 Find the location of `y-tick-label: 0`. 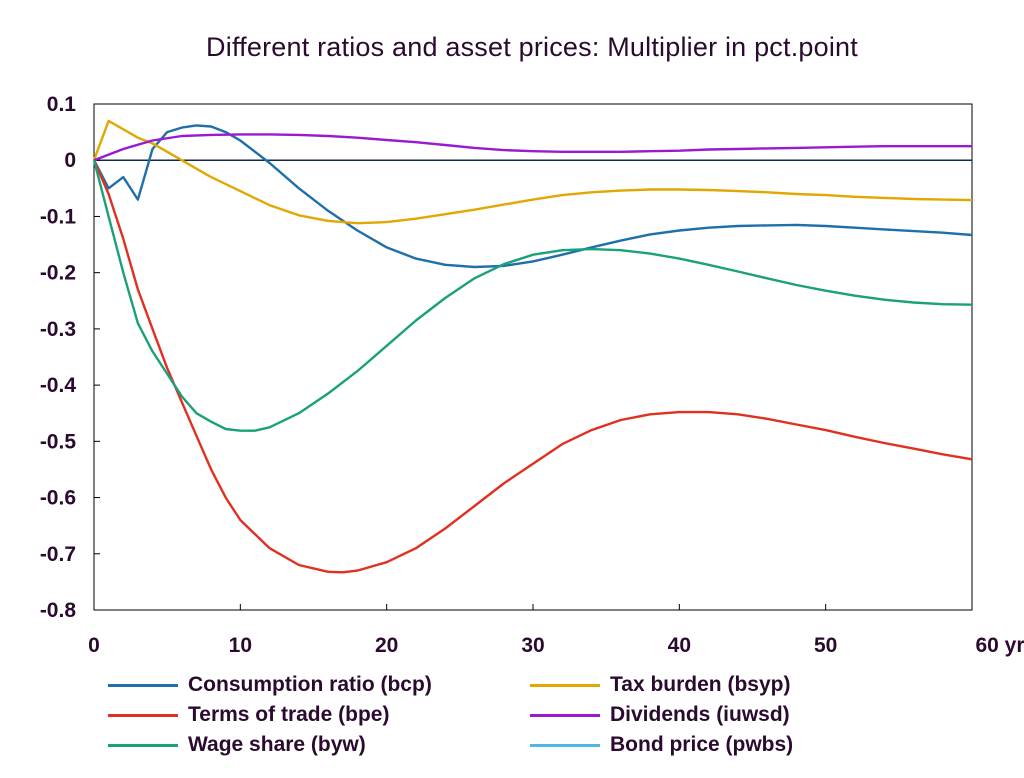

y-tick-label: 0 is located at coordinates (70, 160).